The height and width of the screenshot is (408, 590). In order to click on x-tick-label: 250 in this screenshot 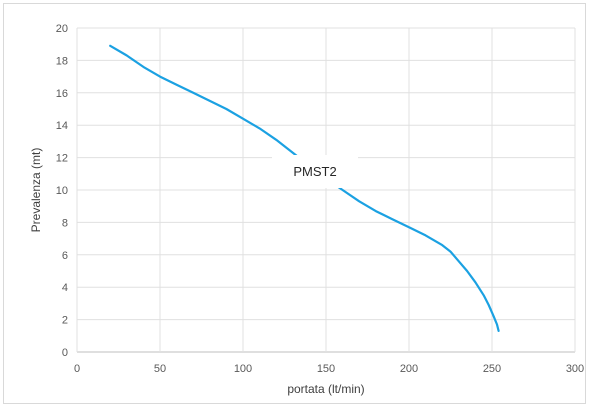, I will do `click(492, 369)`.